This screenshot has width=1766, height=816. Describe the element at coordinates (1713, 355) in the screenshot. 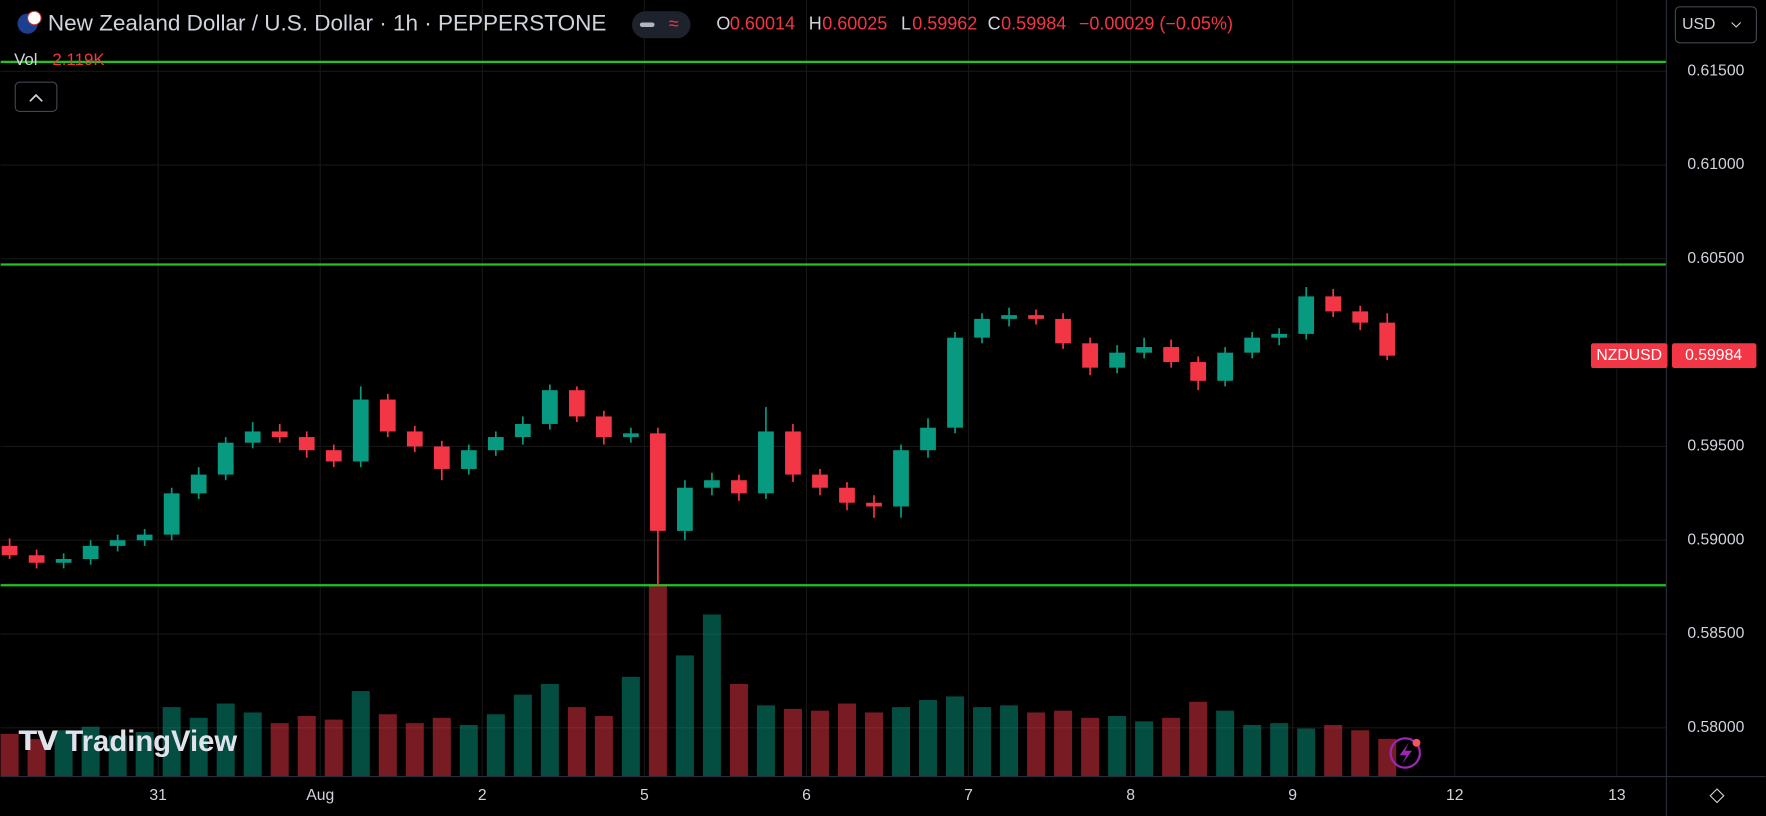

I see `price-tag-label: 0.59984` at that location.